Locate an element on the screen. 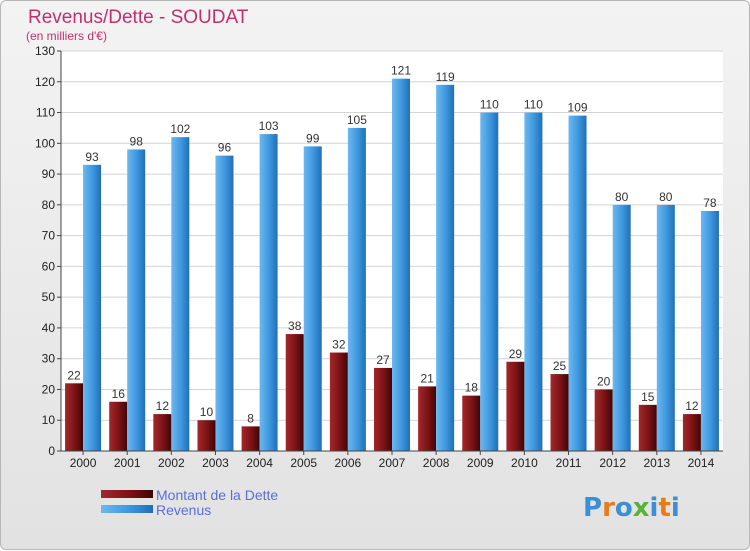 The height and width of the screenshot is (551, 750). data-label-revenus: 105 is located at coordinates (357, 120).